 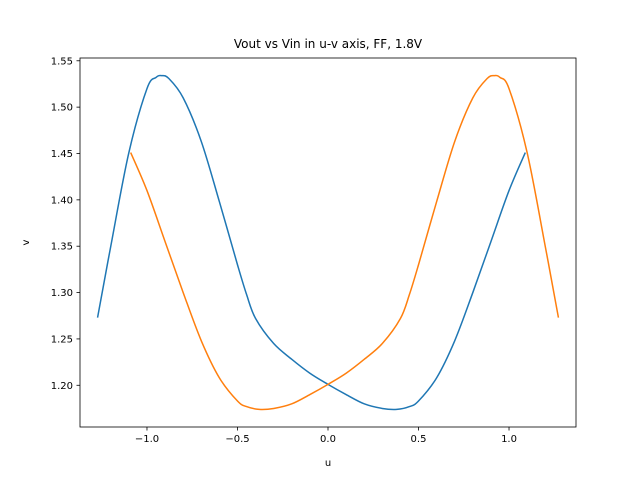 What do you see at coordinates (26, 242) in the screenshot?
I see `y-axis-label: v` at bounding box center [26, 242].